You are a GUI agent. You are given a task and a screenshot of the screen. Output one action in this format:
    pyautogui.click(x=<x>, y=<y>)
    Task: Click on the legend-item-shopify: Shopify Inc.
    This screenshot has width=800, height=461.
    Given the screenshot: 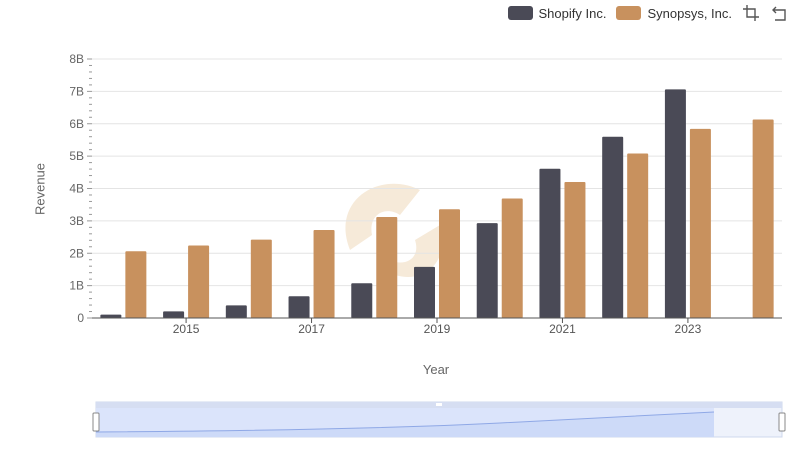 What is the action you would take?
    pyautogui.click(x=557, y=13)
    